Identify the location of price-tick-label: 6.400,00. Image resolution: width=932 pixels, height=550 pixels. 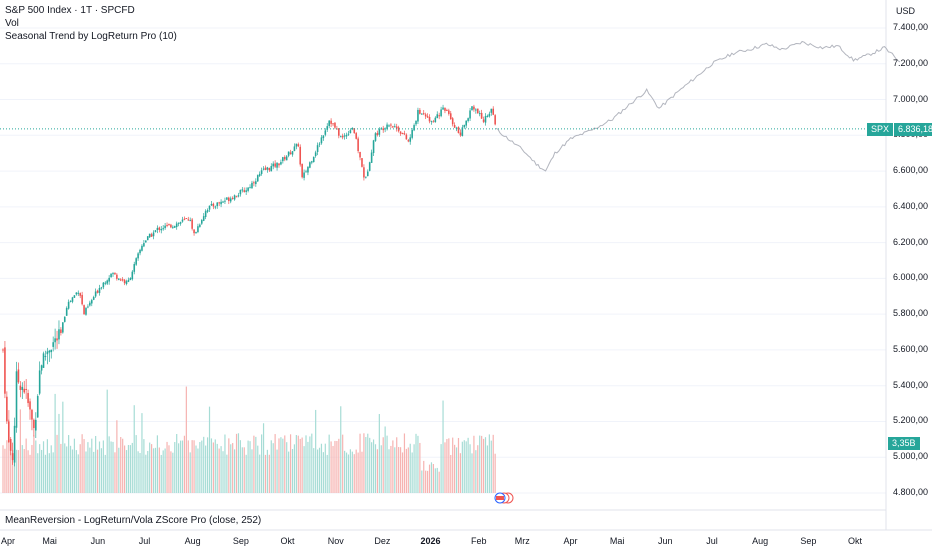
(911, 205).